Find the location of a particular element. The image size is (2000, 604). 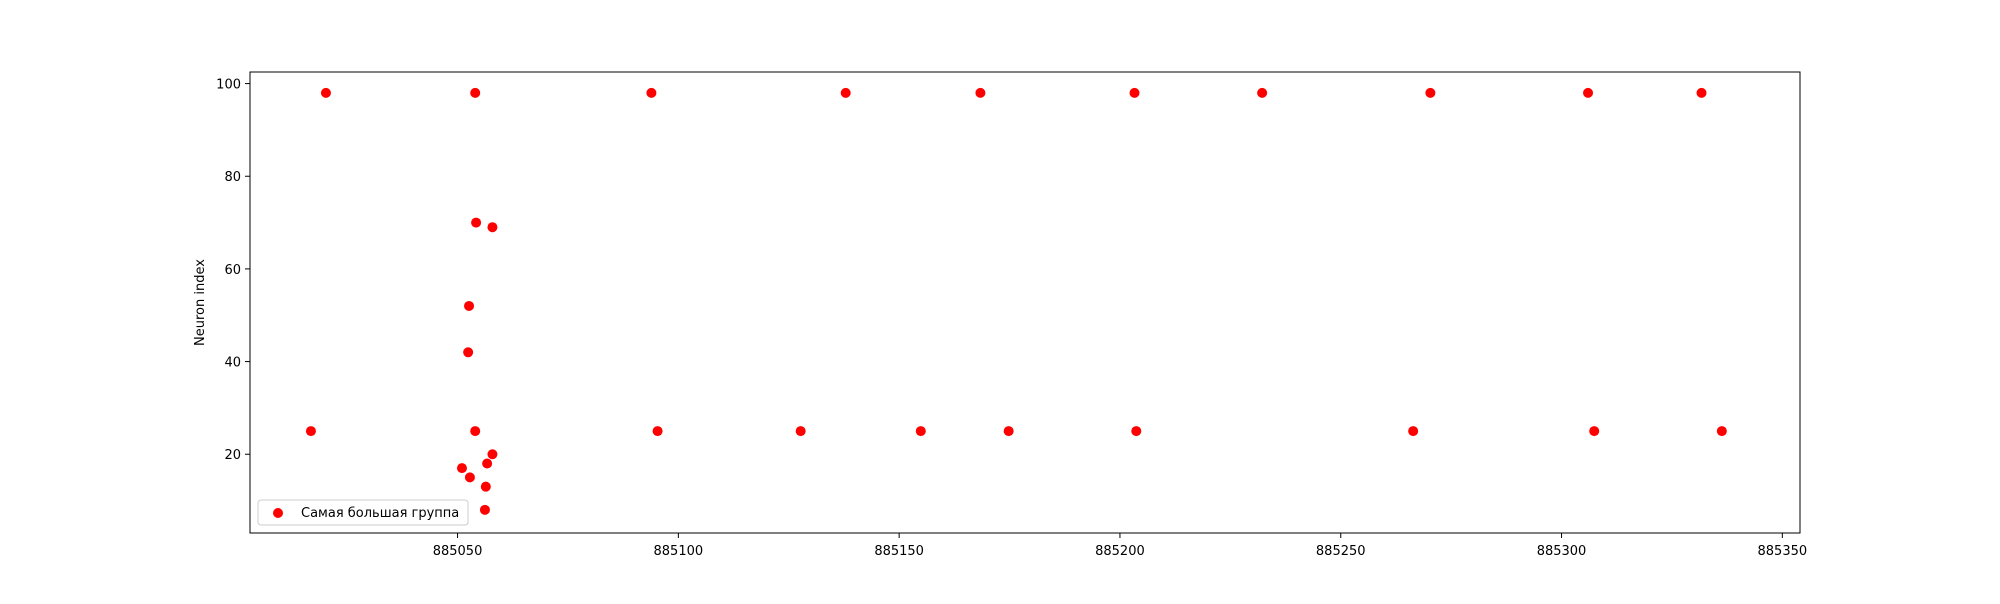

x-tick-label: 885100 is located at coordinates (679, 551).